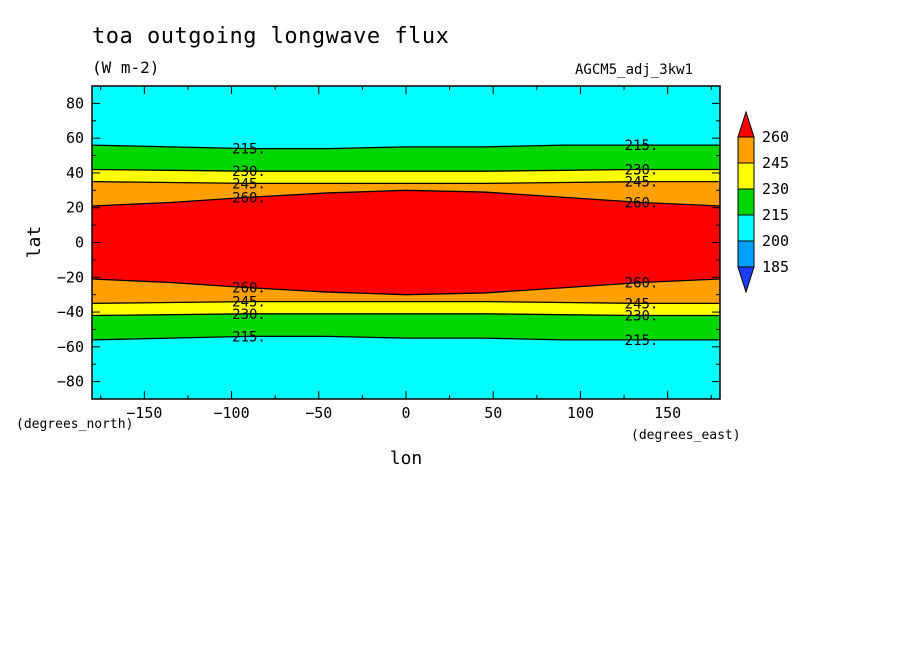 This screenshot has height=654, width=904. What do you see at coordinates (318, 413) in the screenshot?
I see `x-tick-label: −50` at bounding box center [318, 413].